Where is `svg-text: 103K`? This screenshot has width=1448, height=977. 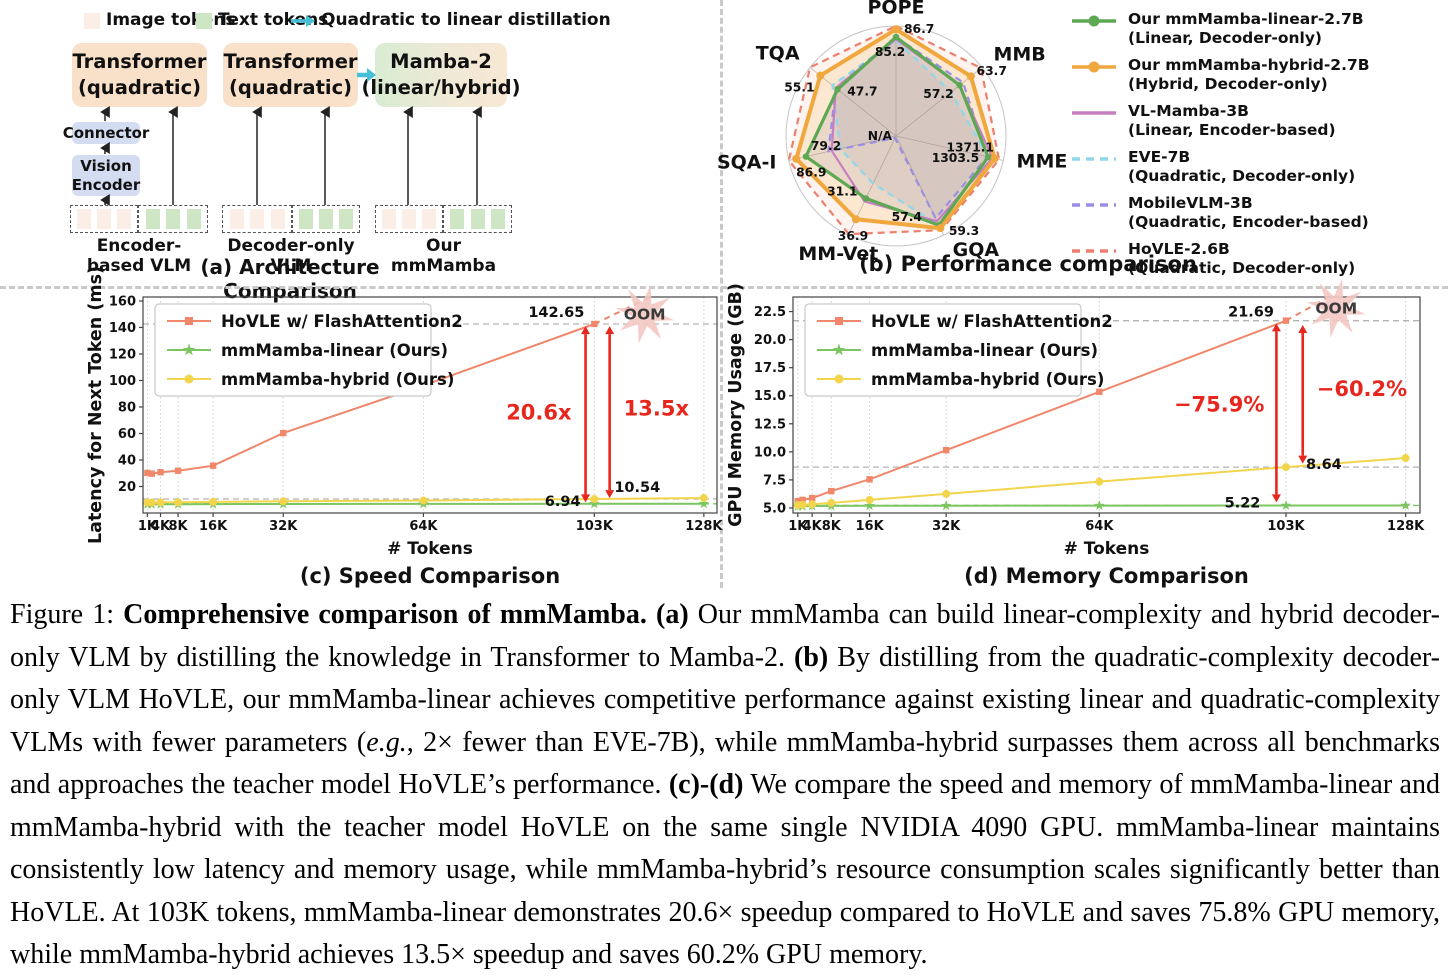 svg-text: 103K is located at coordinates (1286, 526).